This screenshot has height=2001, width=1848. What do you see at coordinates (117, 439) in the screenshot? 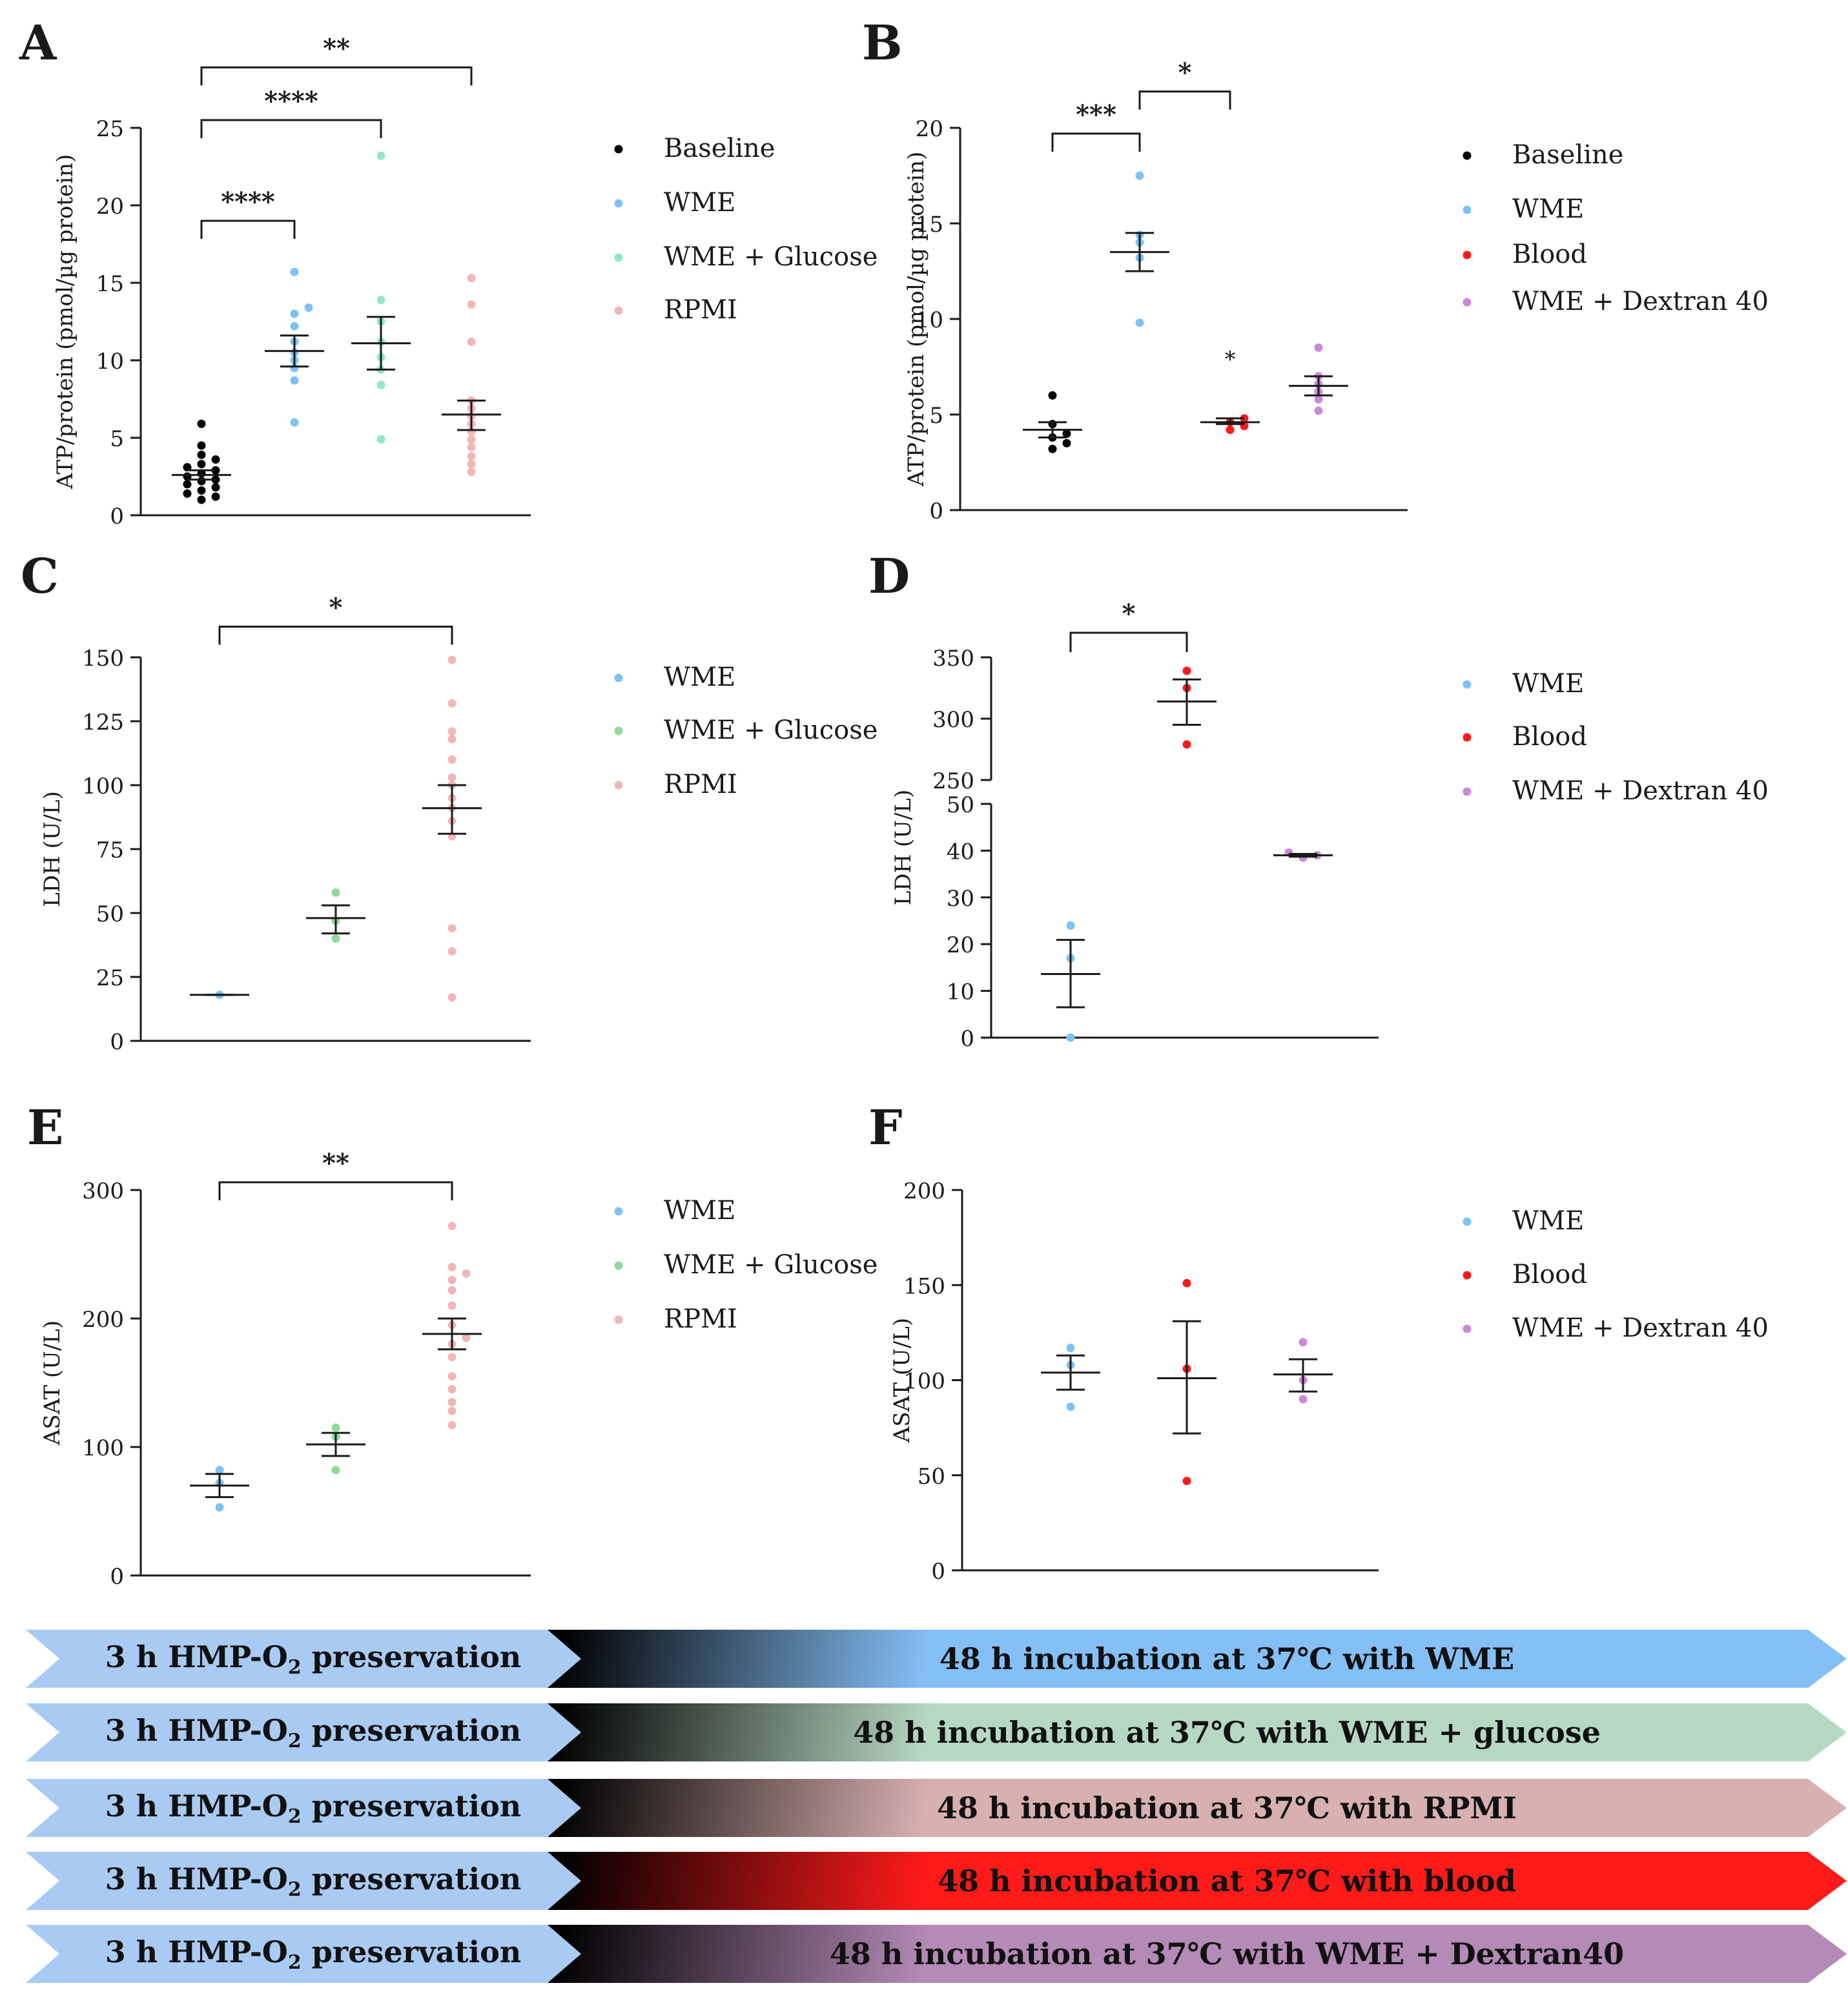
I see `y-tick-label: 5` at bounding box center [117, 439].